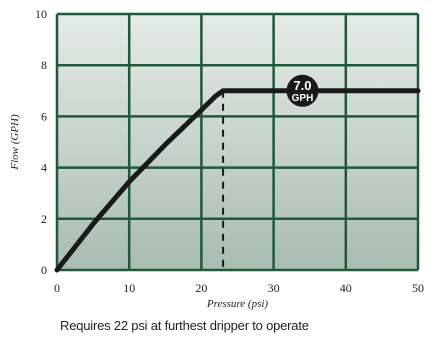 This screenshot has height=341, width=433. I want to click on x-tick-label: 20, so click(201, 288).